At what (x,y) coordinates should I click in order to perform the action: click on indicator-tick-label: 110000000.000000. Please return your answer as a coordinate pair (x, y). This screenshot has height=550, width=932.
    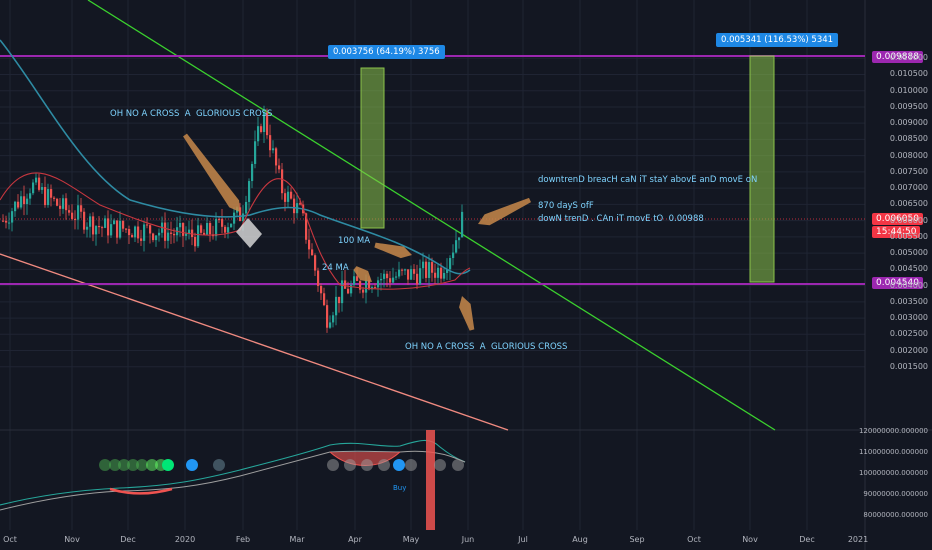
    Looking at the image, I should click on (893, 452).